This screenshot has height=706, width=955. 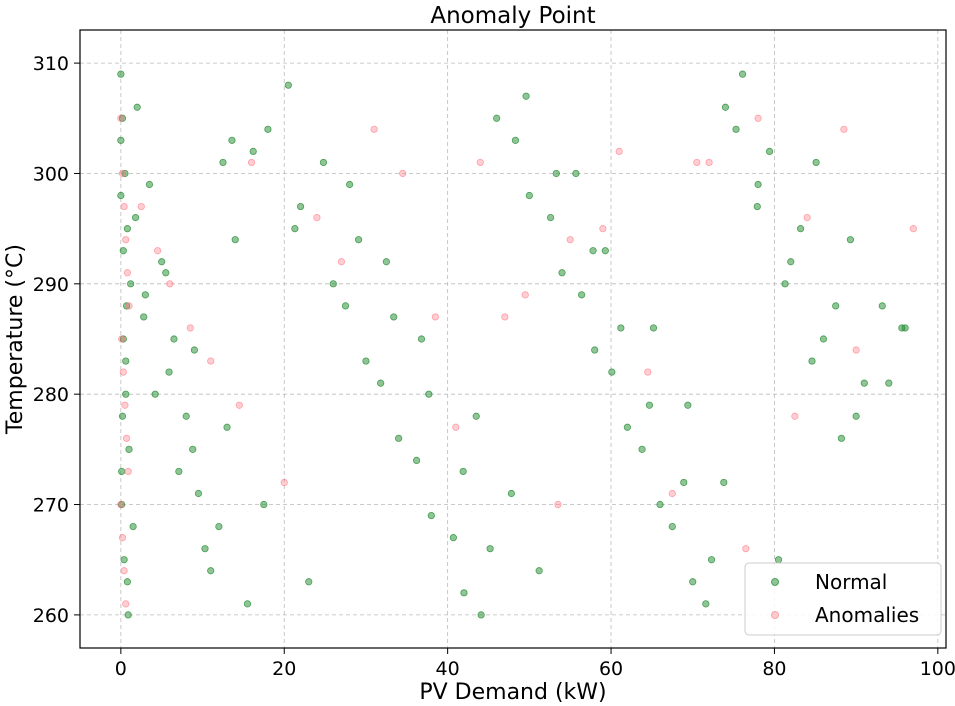 What do you see at coordinates (512, 692) in the screenshot?
I see `x-axis-label: PV Demand (kW)` at bounding box center [512, 692].